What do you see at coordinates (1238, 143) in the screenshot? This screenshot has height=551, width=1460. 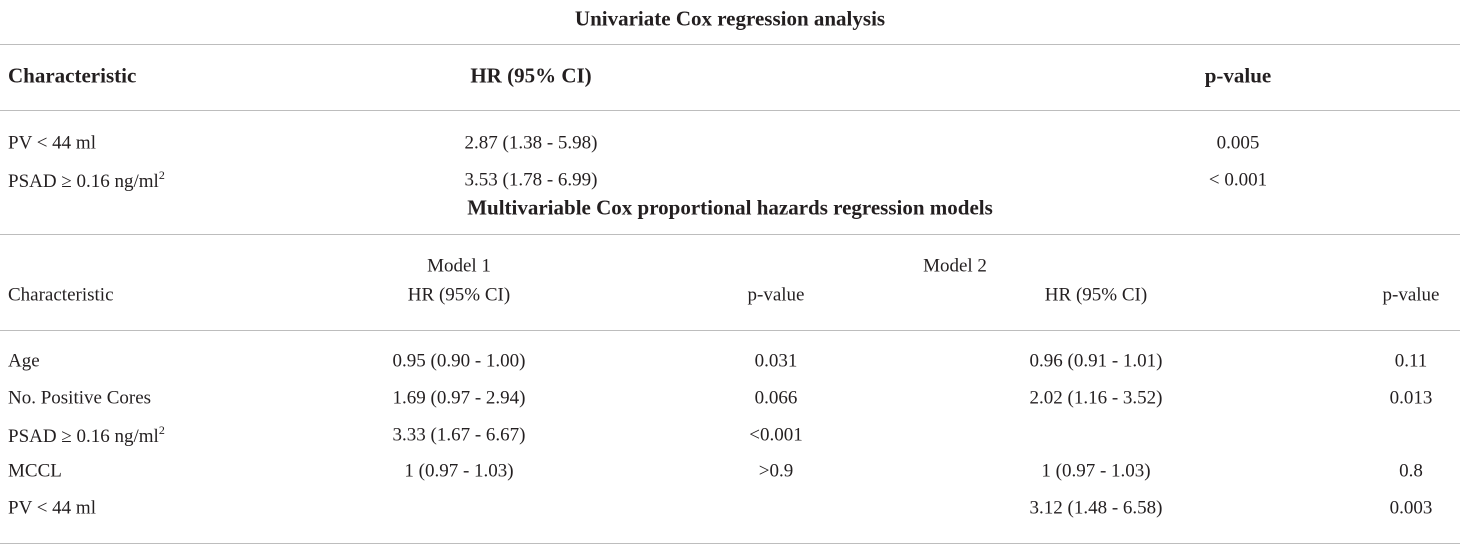 I see `cell: 0.005` at bounding box center [1238, 143].